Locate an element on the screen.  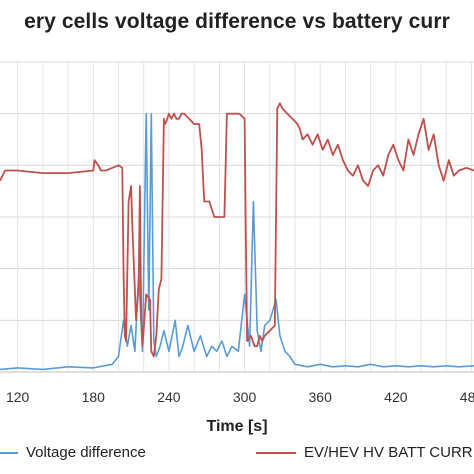
x-tick-label: 300 is located at coordinates (245, 397).